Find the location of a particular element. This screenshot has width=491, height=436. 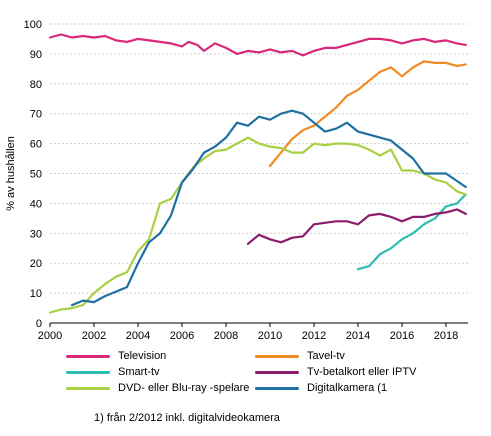

y-tick-label: 100 is located at coordinates (33, 25).